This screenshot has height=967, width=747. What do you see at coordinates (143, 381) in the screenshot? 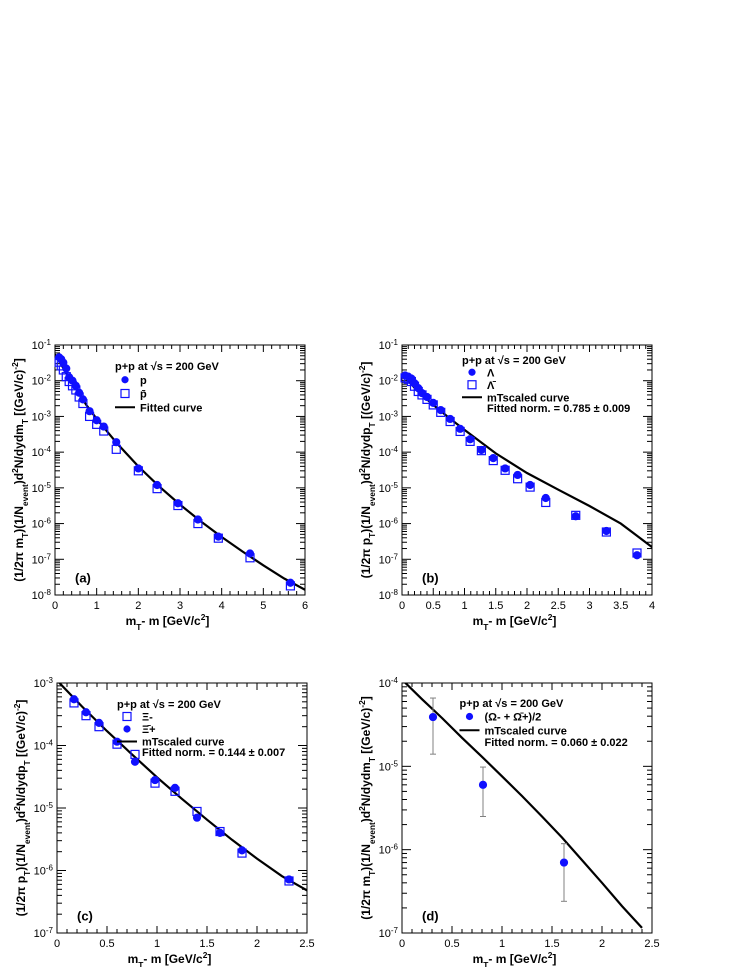
I see `legend-entry-label: p` at bounding box center [143, 381].